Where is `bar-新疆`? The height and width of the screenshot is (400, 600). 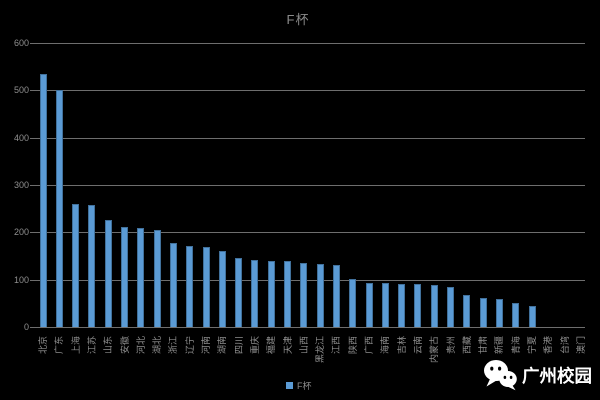 bar-新疆 is located at coordinates (499, 313).